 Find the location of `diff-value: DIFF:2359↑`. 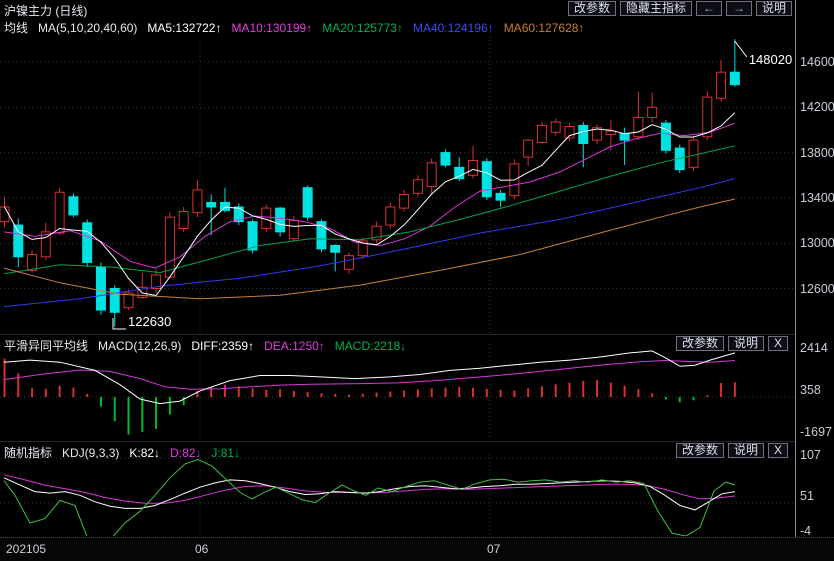

diff-value: DIFF:2359↑ is located at coordinates (223, 346).